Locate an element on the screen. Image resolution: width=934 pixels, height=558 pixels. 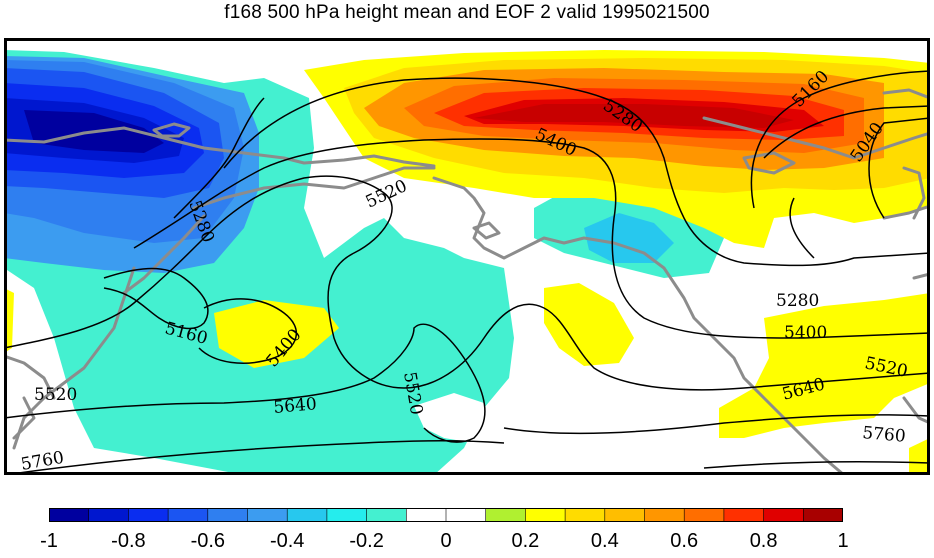
coastline-alaska-islands is located at coordinates (486, 230).